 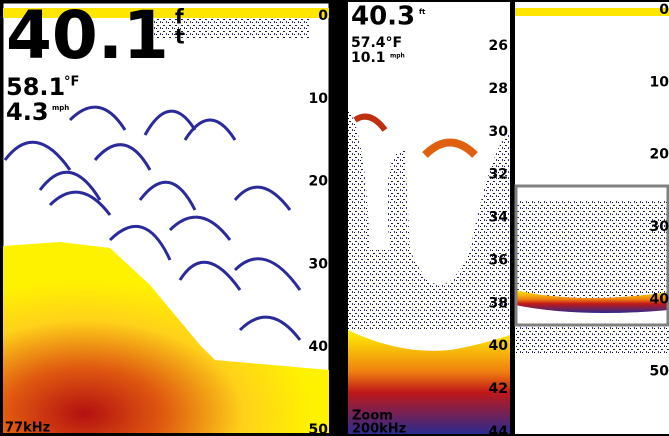 I want to click on scale-label: 38, so click(x=498, y=303).